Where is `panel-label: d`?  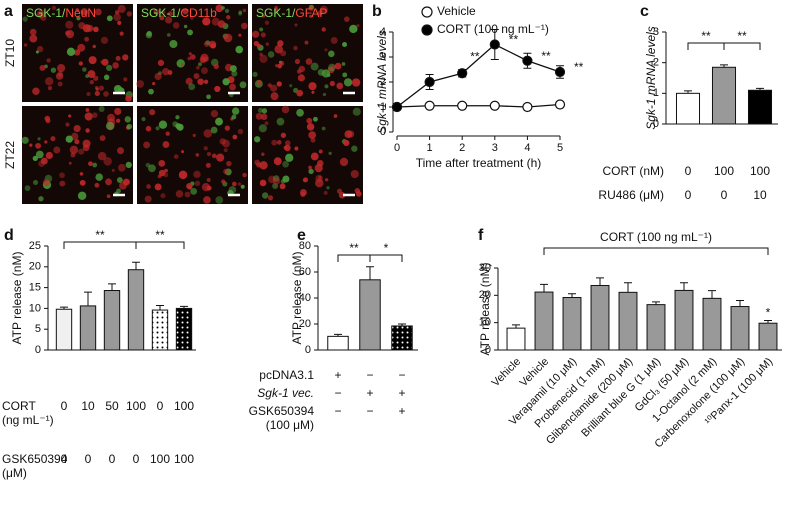 panel-label: d is located at coordinates (9, 235).